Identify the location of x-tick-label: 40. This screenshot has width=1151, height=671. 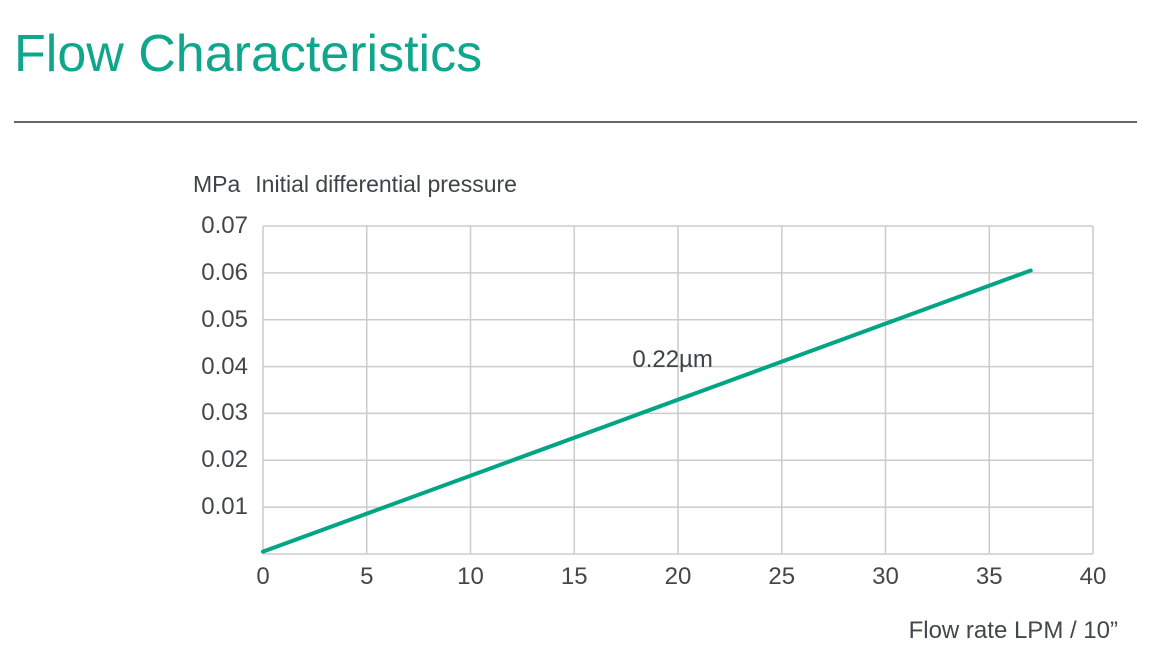
(1093, 576).